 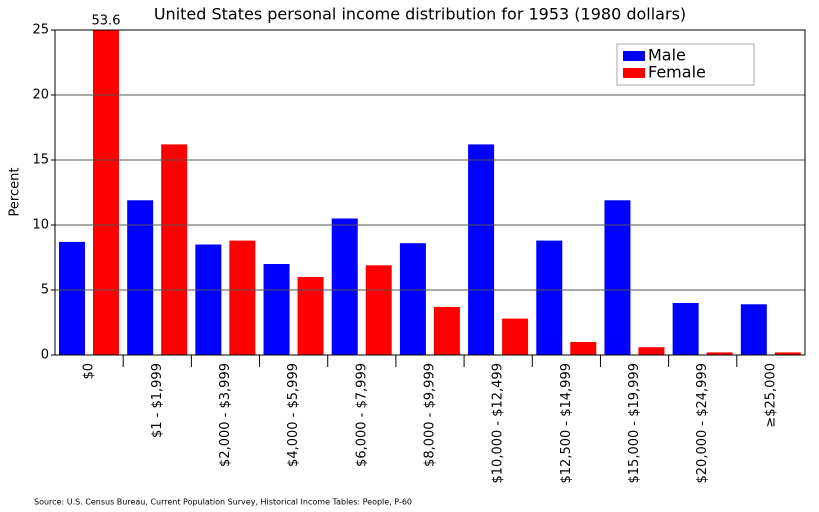 What do you see at coordinates (40, 95) in the screenshot?
I see `y-tick-label: 20` at bounding box center [40, 95].